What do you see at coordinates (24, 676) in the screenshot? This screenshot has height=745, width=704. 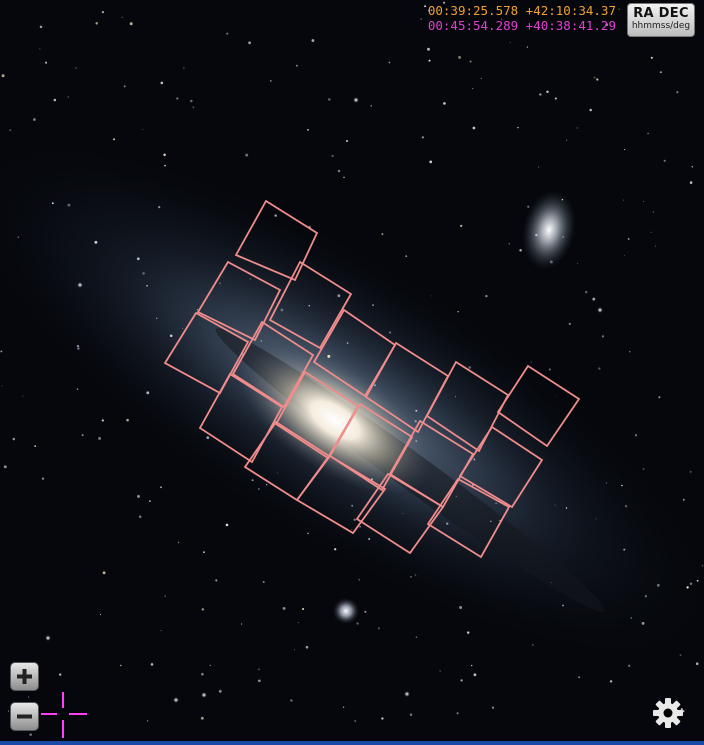 I see `zoom-in-button` at bounding box center [24, 676].